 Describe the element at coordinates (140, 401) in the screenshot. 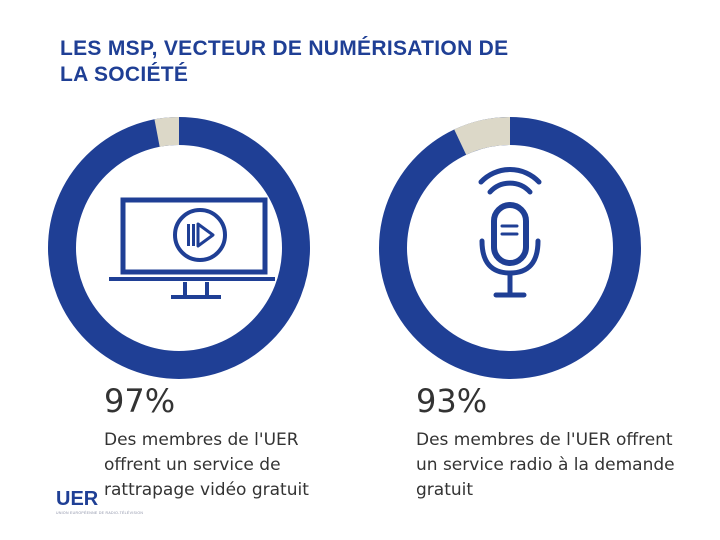

I see `video-percent: 97%` at that location.